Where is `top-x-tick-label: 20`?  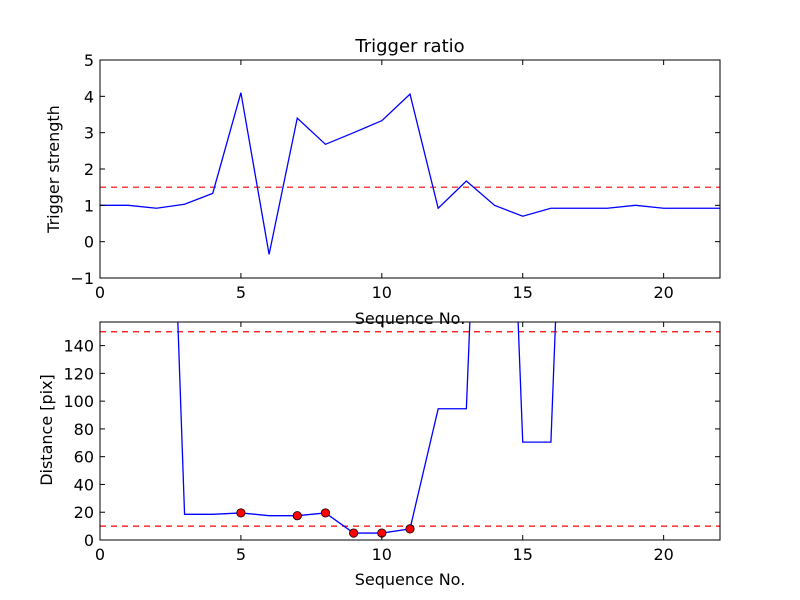
top-x-tick-label: 20 is located at coordinates (663, 292).